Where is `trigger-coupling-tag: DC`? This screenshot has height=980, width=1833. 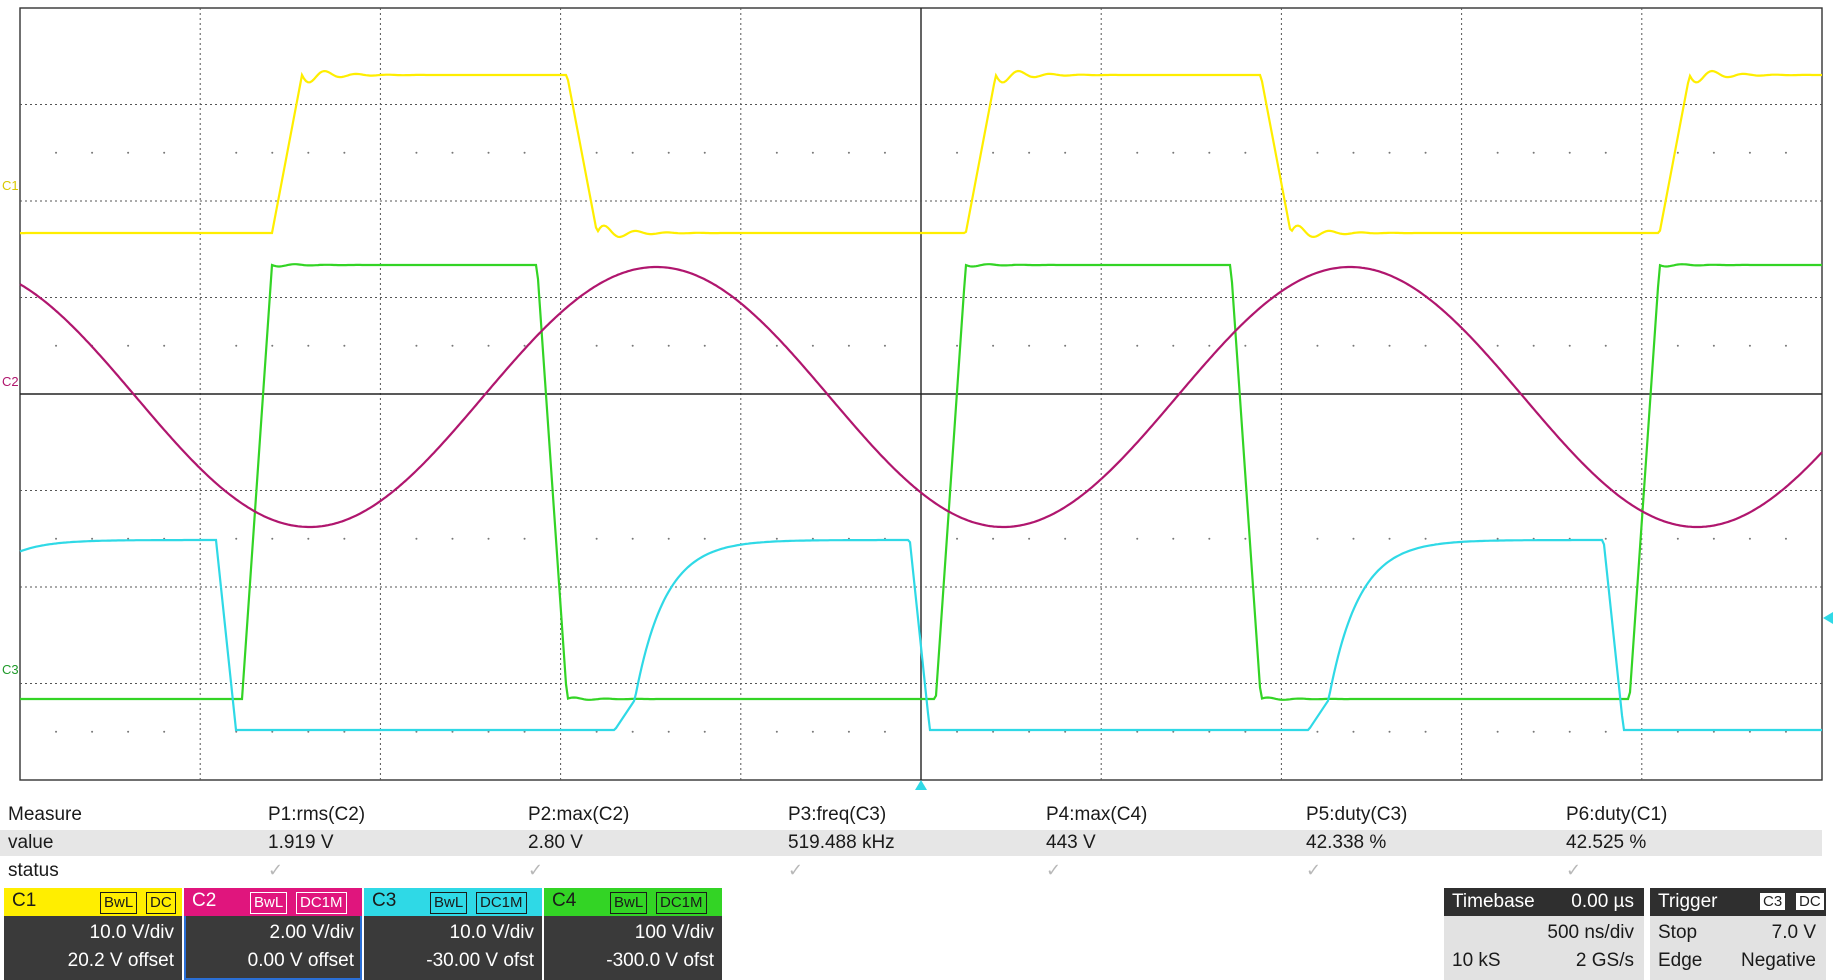
trigger-coupling-tag: DC is located at coordinates (1810, 901).